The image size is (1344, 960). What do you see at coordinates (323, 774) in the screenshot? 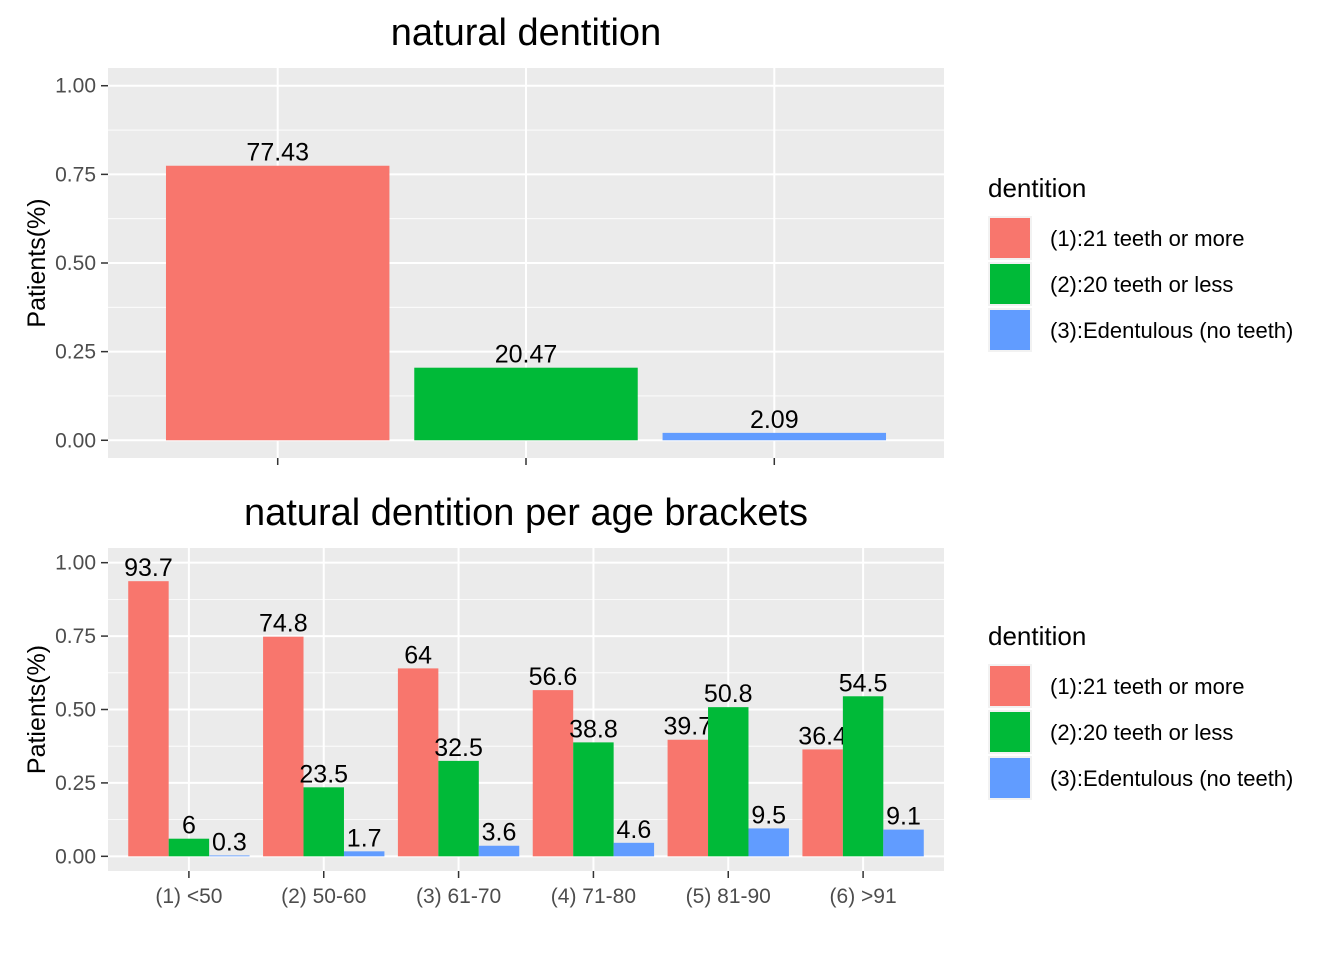
I see `data-label: 23.5` at bounding box center [323, 774].